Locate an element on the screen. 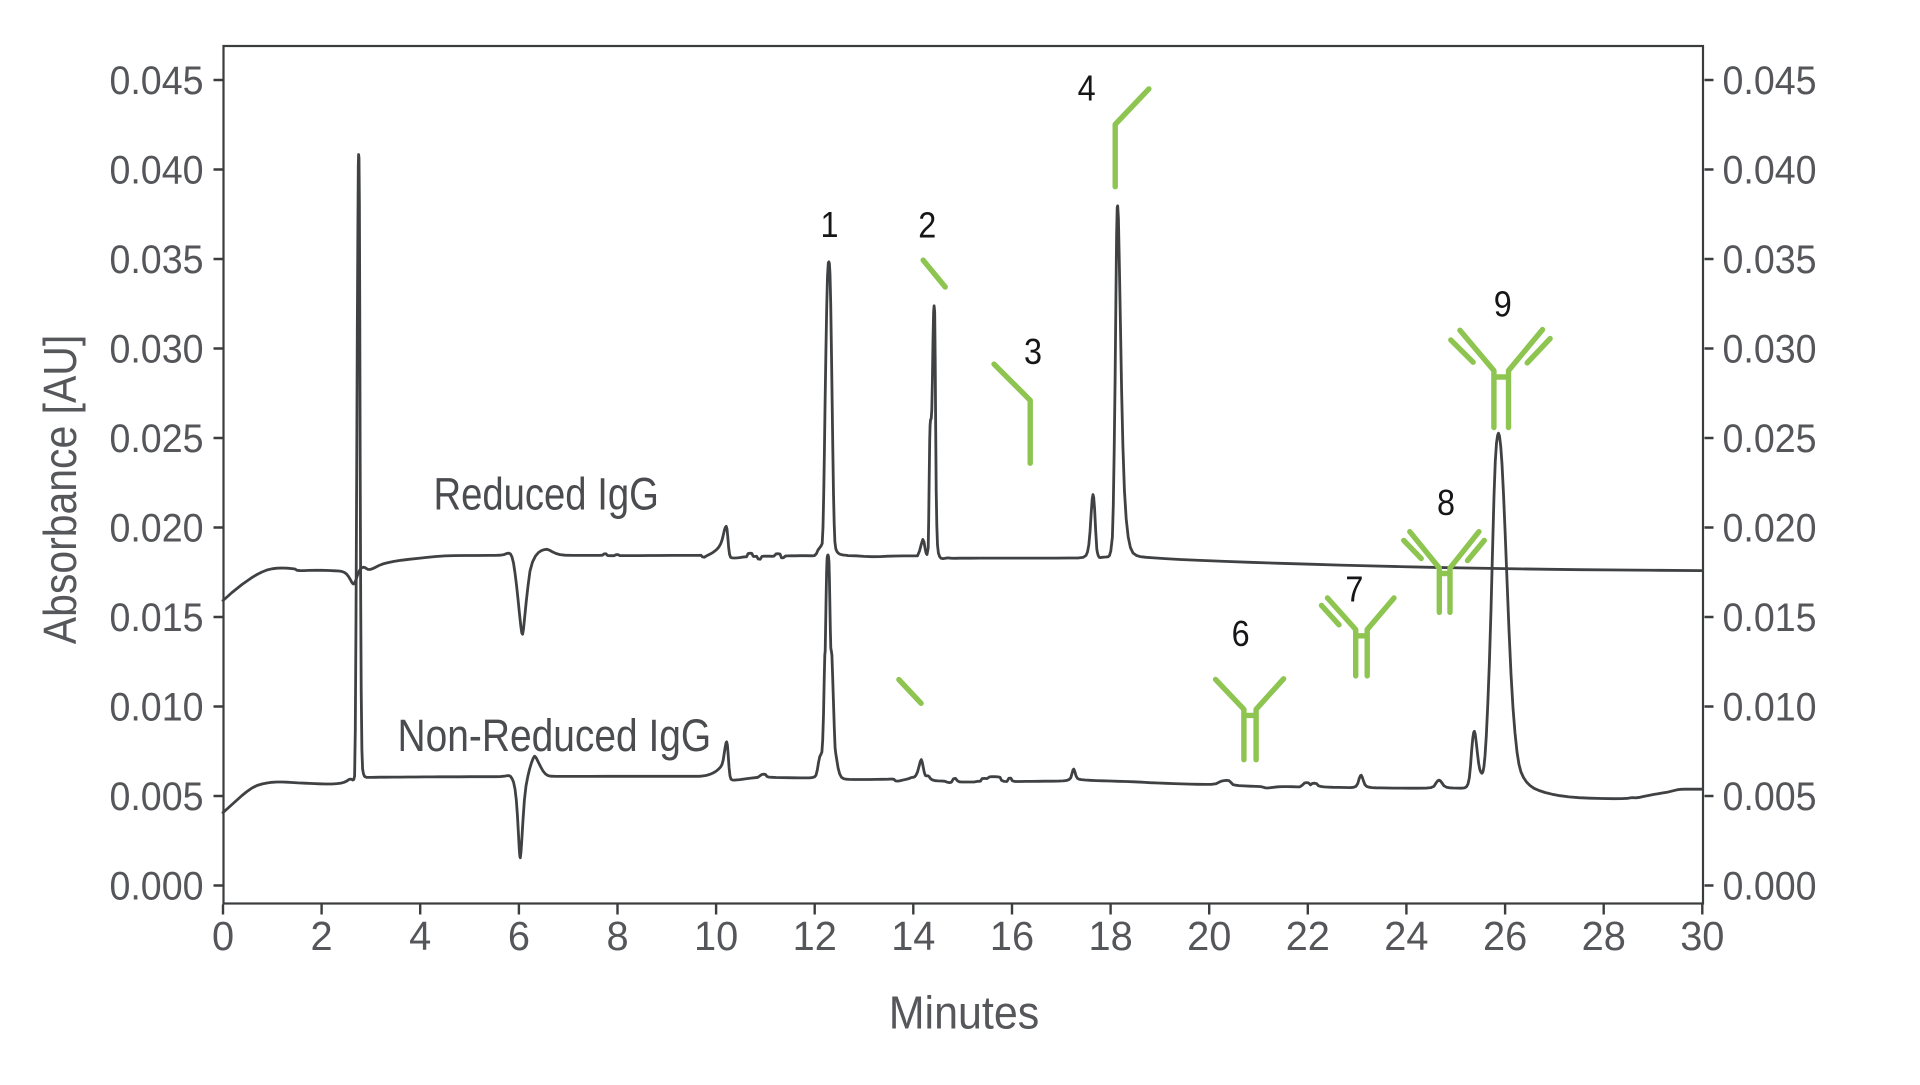 This screenshot has height=1085, width=1920. svg-text: 14 is located at coordinates (913, 935).